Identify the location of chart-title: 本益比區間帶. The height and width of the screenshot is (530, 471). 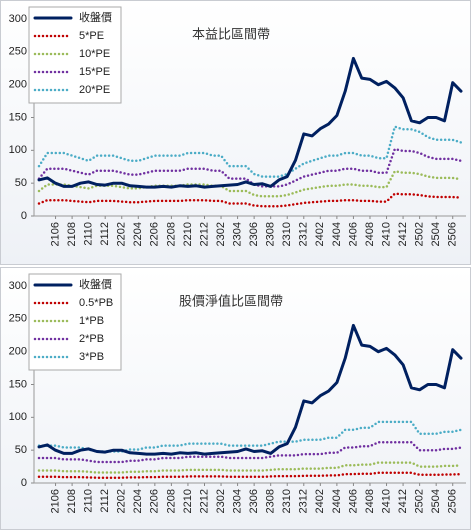
(231, 33).